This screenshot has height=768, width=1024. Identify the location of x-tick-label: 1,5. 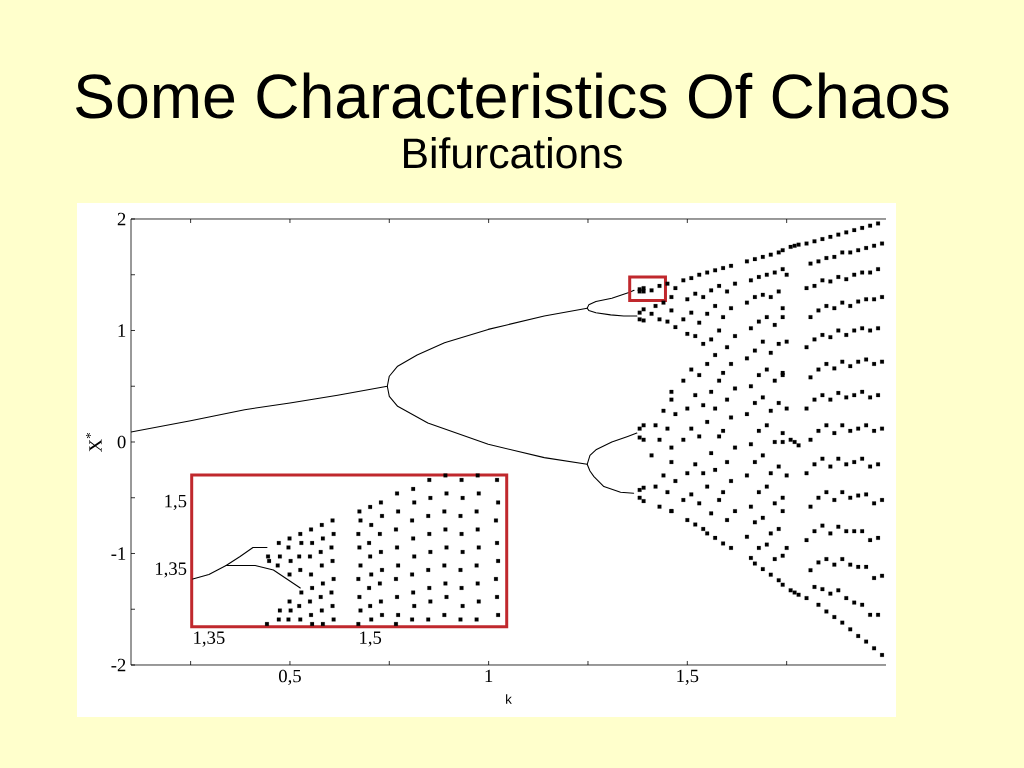
(688, 677).